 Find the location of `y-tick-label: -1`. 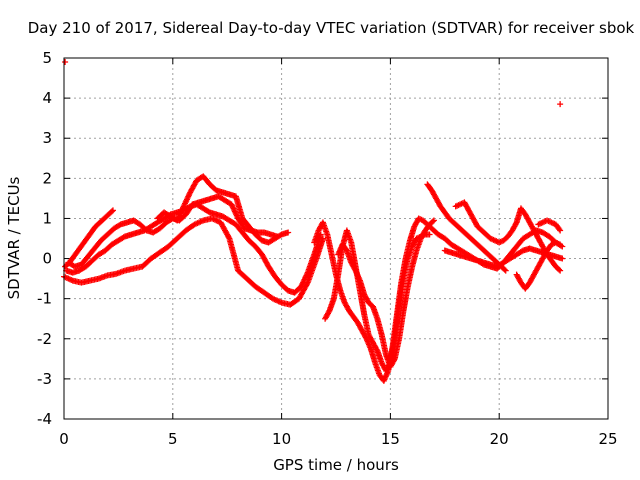

y-tick-label: -1 is located at coordinates (44, 299).